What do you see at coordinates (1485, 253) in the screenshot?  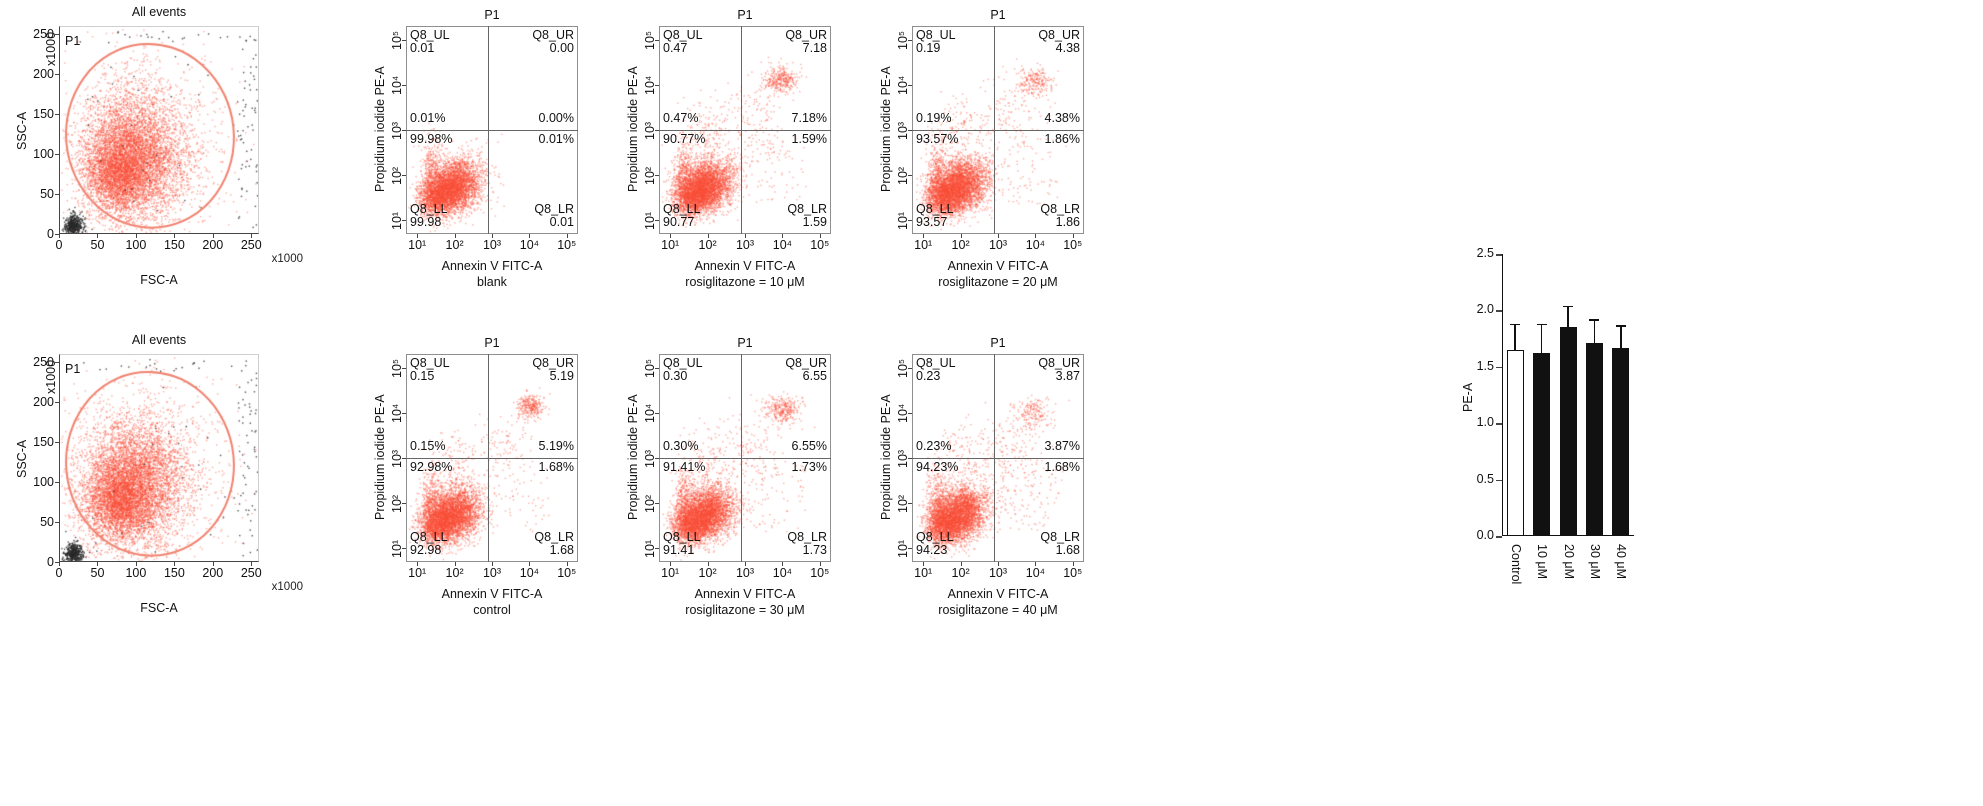 I see `y-tick-label: 2.5` at bounding box center [1485, 253].